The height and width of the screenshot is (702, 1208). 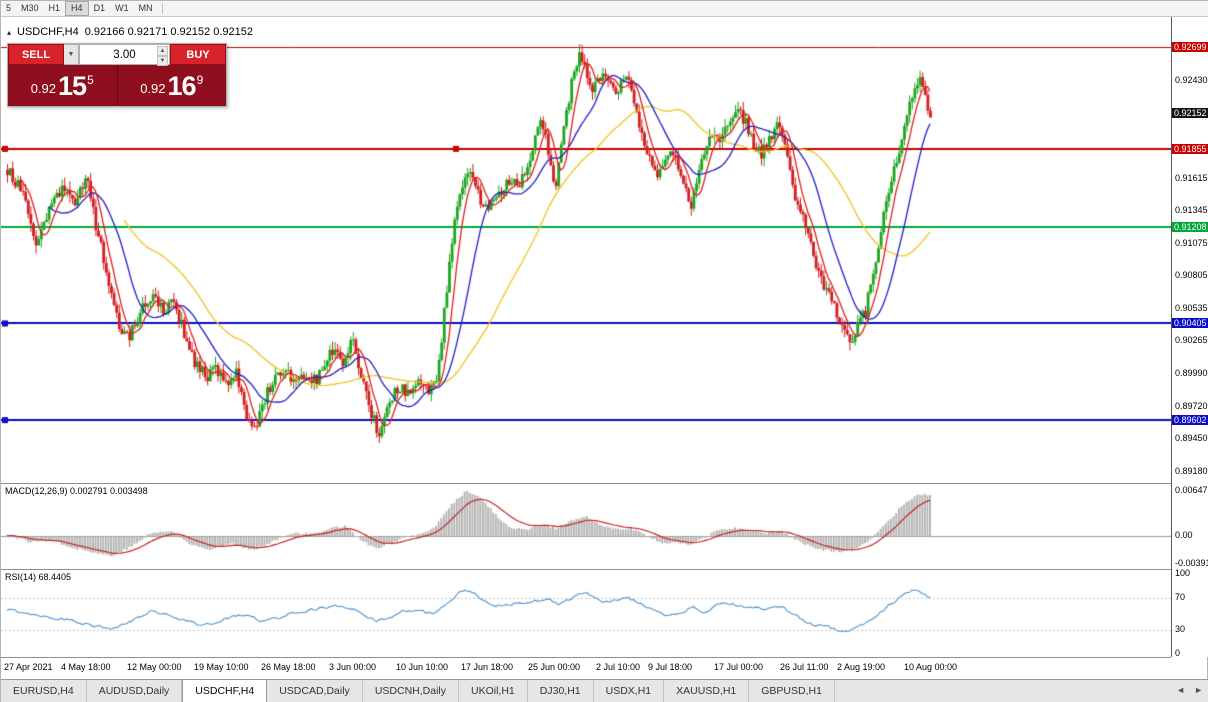 What do you see at coordinates (410, 691) in the screenshot?
I see `chart-tab-usdcnh-daily: USDCNH,Daily` at bounding box center [410, 691].